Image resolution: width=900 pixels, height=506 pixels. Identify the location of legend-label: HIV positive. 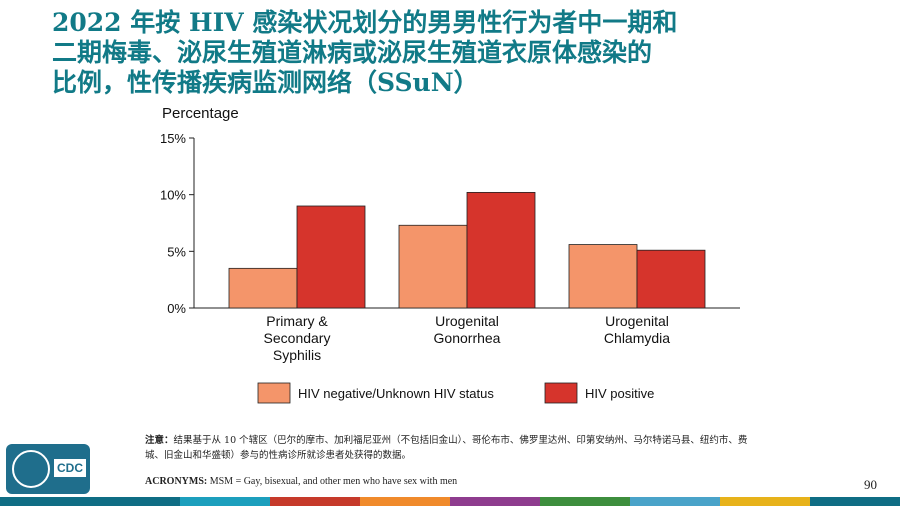
(619, 393).